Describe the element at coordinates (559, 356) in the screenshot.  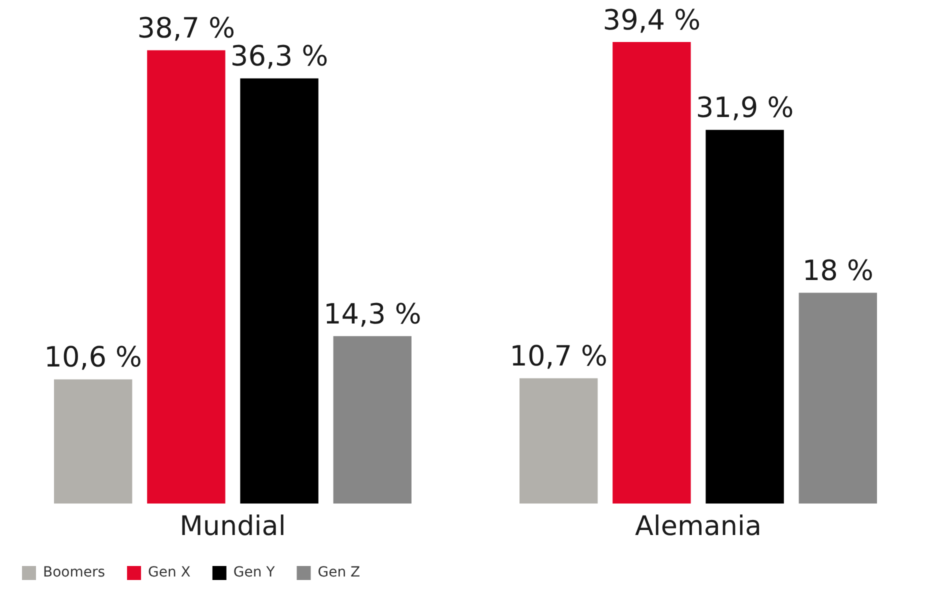
I see `data-label: 10,7 %` at that location.